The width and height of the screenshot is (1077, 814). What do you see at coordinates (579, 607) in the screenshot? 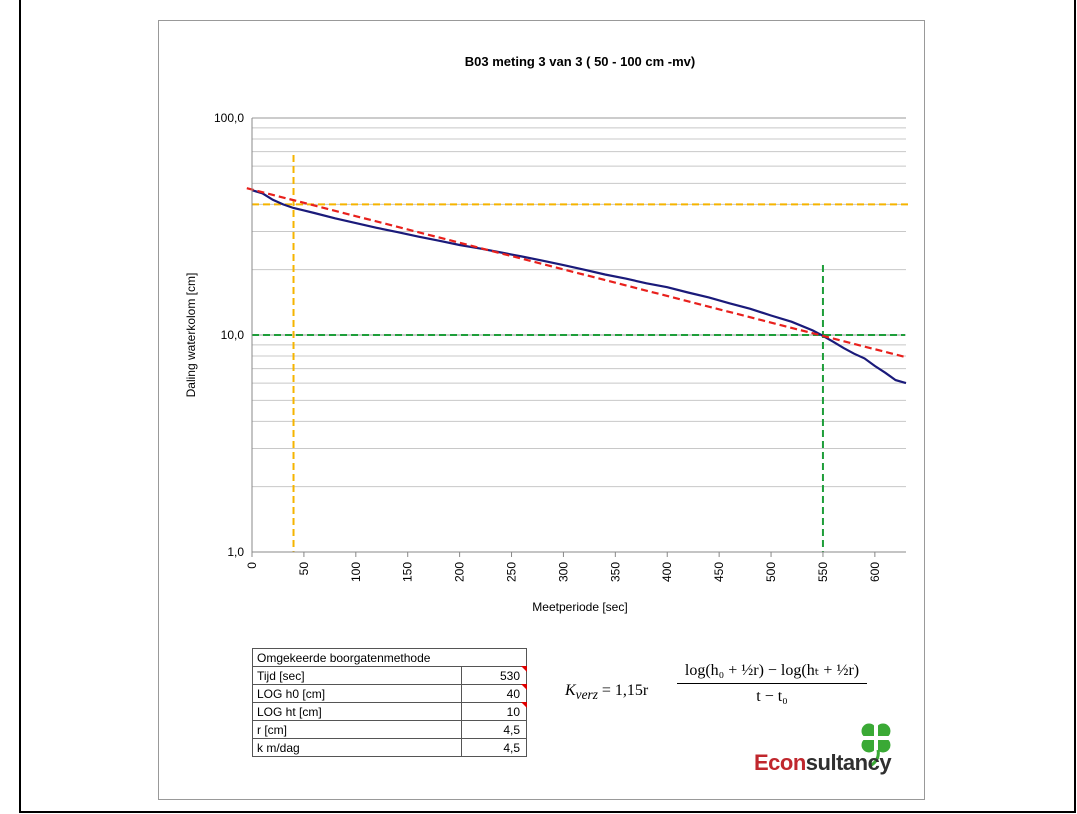
I see `x-axis-label: Meetperiode [sec]` at bounding box center [579, 607].